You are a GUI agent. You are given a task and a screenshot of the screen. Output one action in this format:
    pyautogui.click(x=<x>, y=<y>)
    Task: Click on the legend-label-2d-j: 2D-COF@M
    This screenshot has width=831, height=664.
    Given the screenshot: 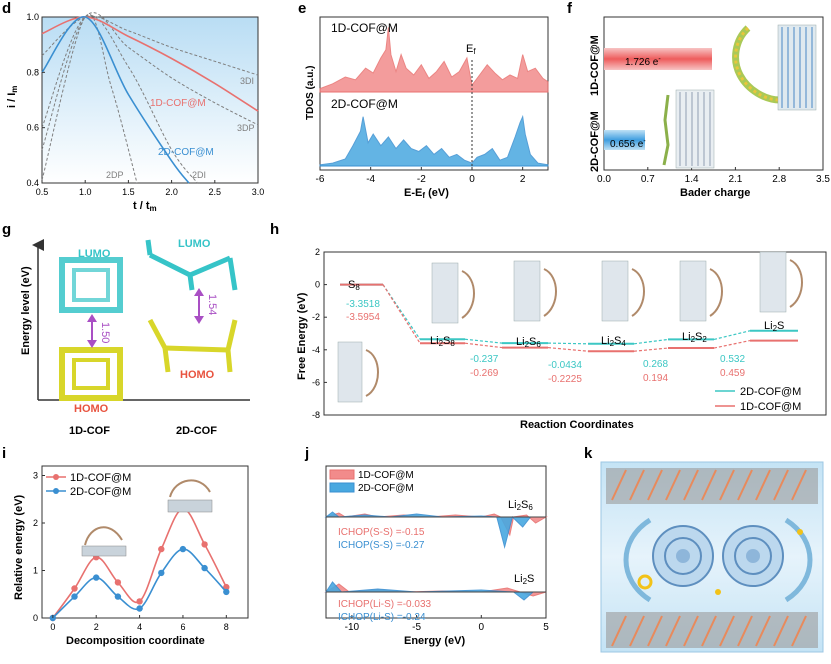 What is the action you would take?
    pyautogui.click(x=386, y=488)
    